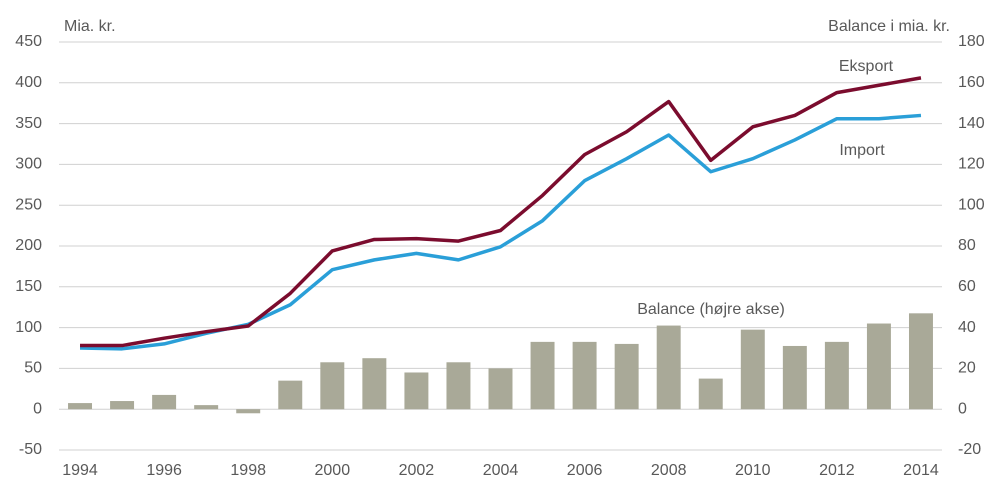  Describe the element at coordinates (971, 41) in the screenshot. I see `y2-tick-label: 180` at that location.